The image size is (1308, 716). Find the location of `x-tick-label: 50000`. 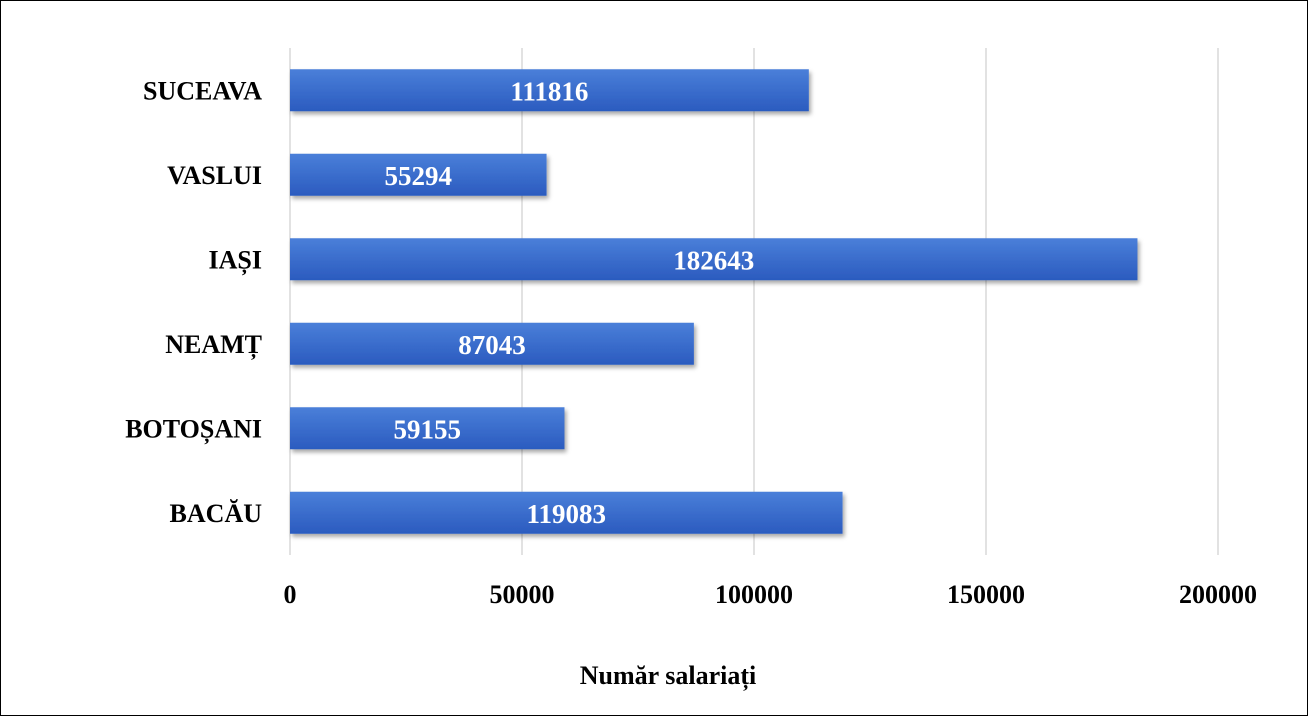

x-tick-label: 50000 is located at coordinates (522, 594).